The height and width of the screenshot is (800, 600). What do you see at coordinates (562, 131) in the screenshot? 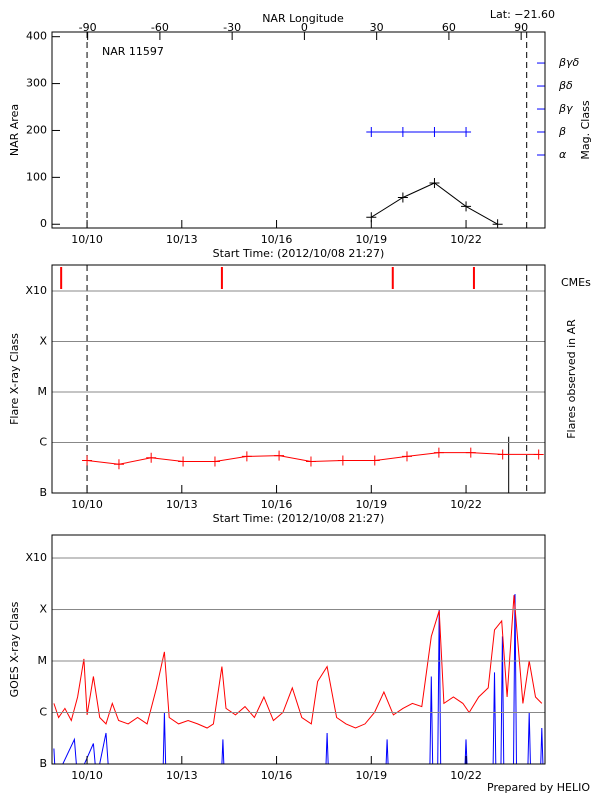
I see `y2-tick-label: β` at bounding box center [562, 131].